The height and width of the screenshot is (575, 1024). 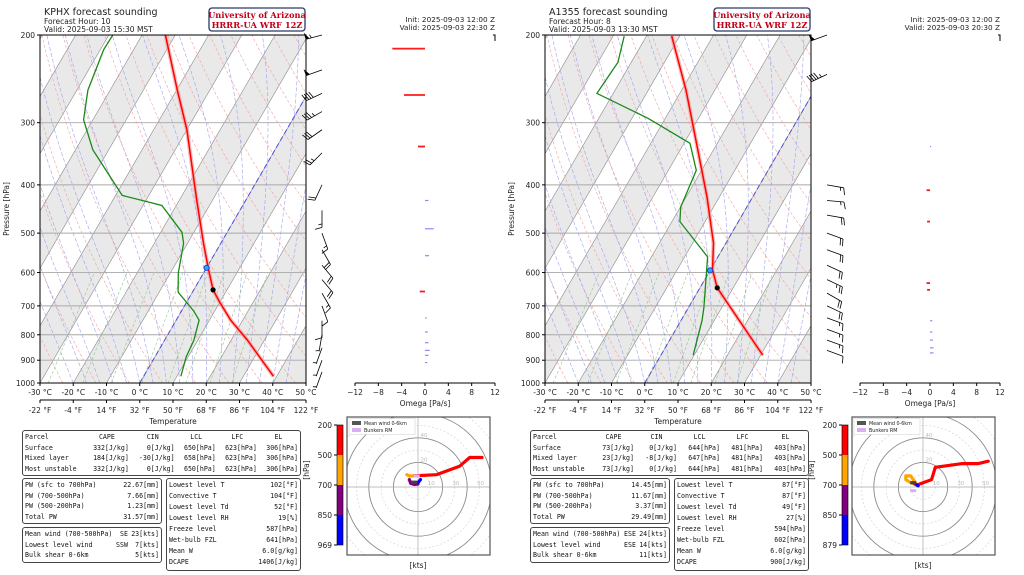 I want to click on hodograph-trace, so click(x=419, y=481).